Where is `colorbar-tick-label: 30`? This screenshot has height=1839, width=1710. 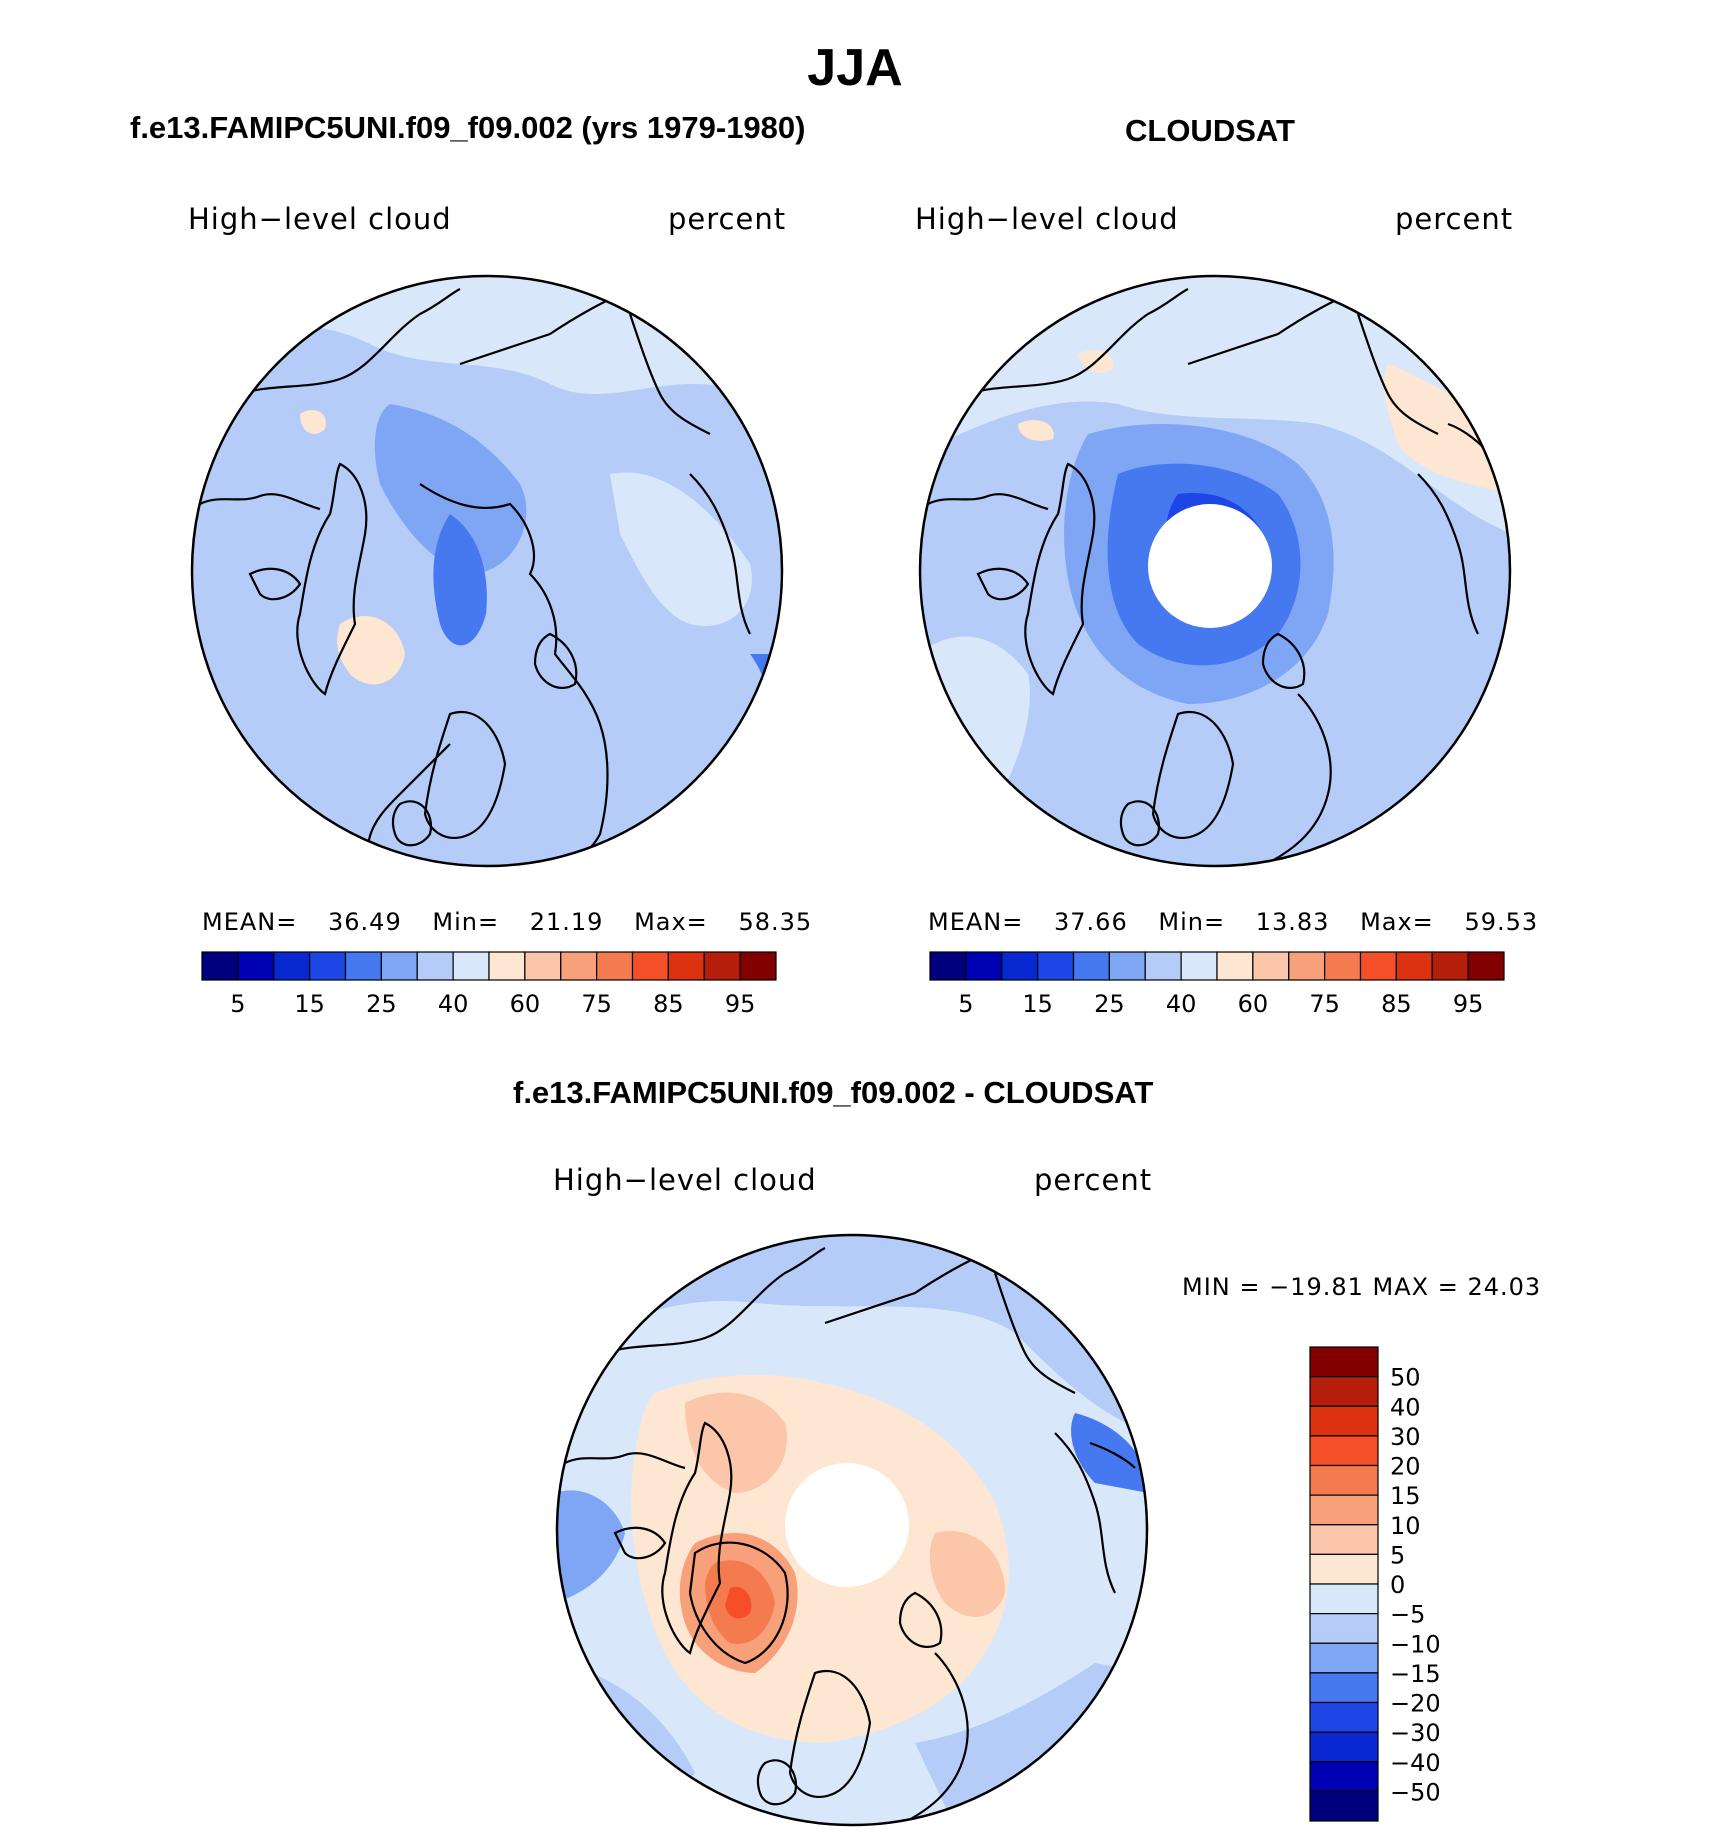 colorbar-tick-label: 30 is located at coordinates (1405, 1437).